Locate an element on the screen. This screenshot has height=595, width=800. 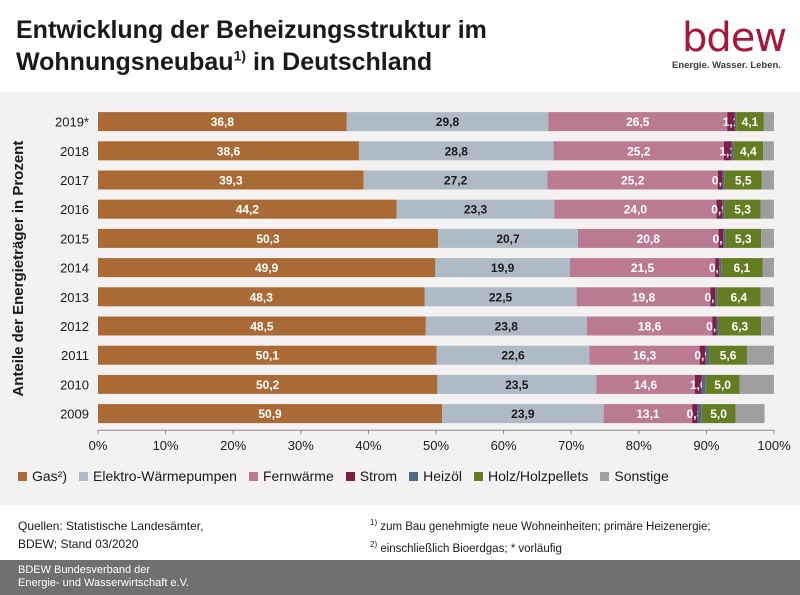
data-label: 24,0 is located at coordinates (636, 210).